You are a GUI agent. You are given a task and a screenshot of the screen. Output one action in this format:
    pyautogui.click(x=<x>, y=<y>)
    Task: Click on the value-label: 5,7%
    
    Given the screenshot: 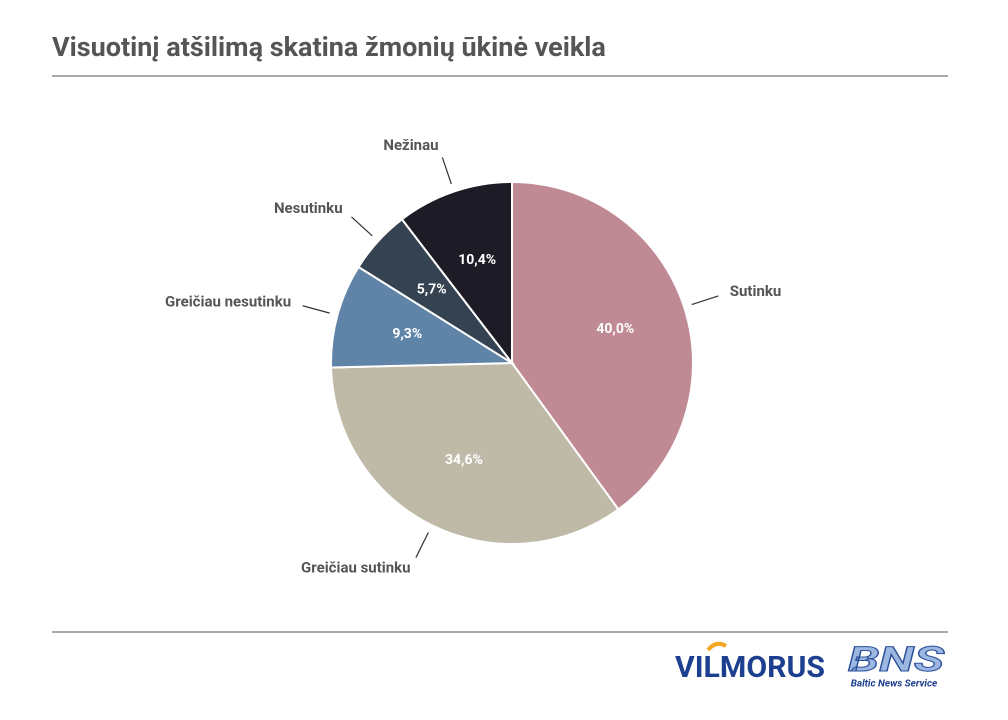 What is the action you would take?
    pyautogui.click(x=432, y=290)
    